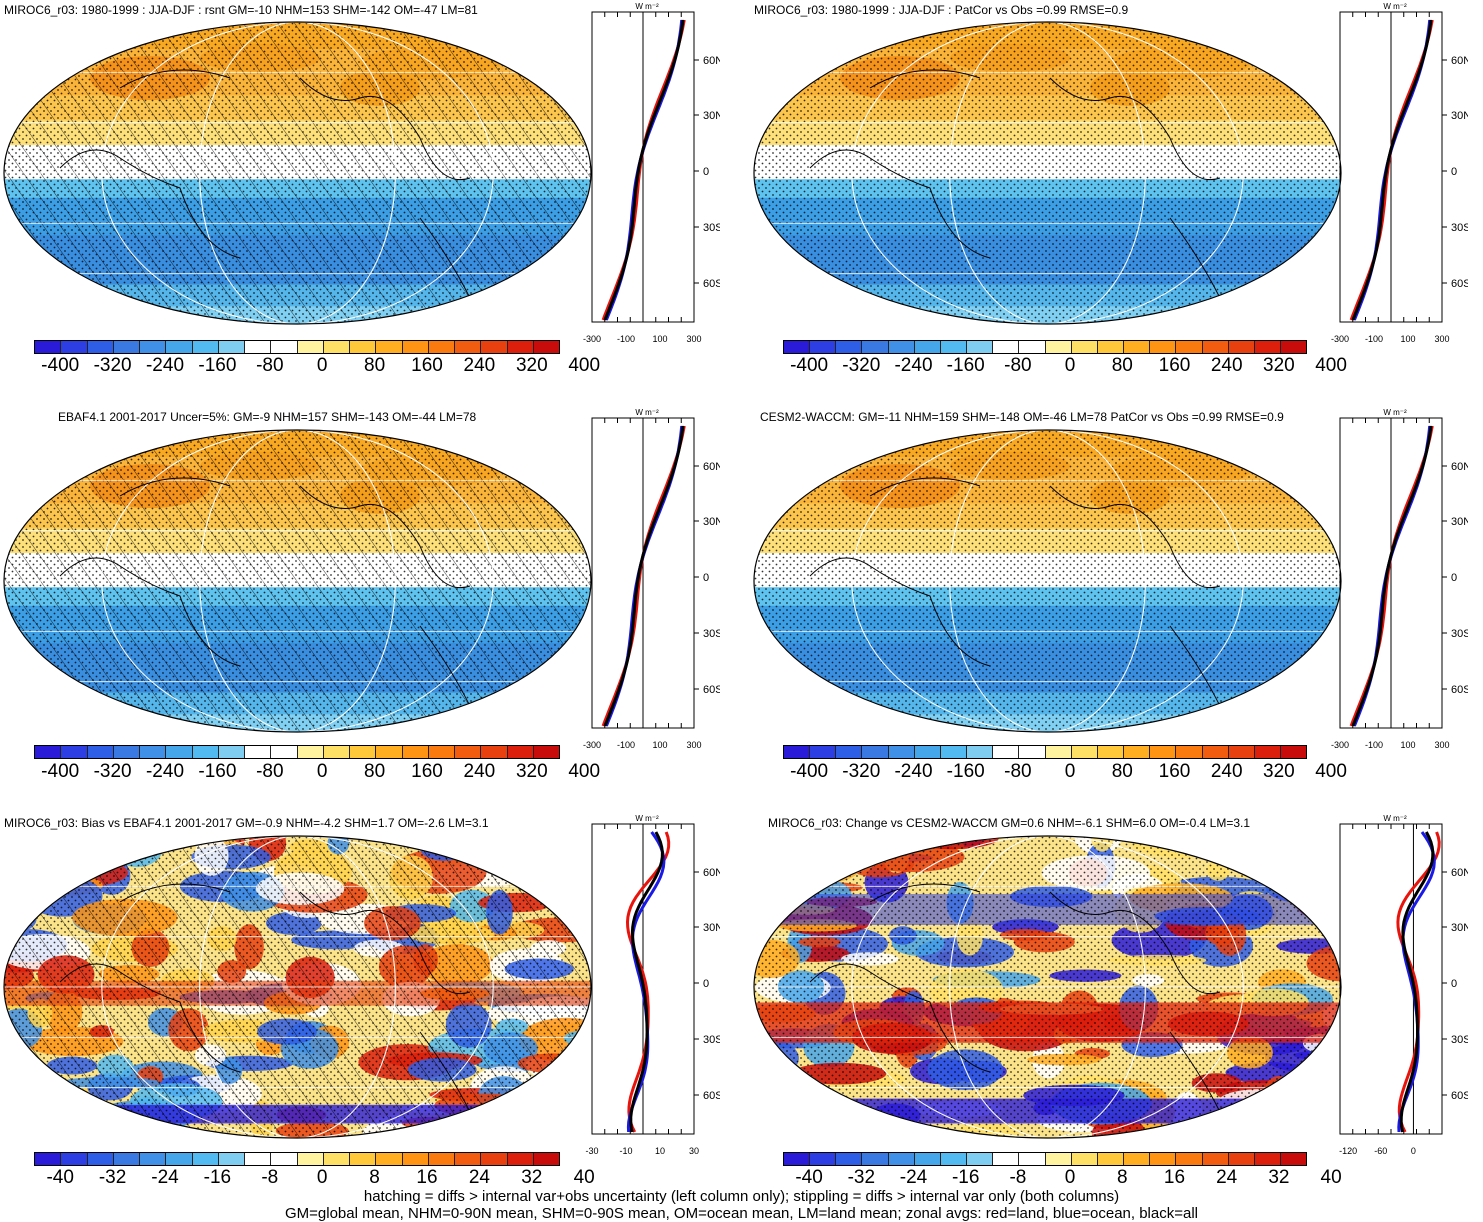  I want to click on zonal-curve-land, so click(1418, 982).